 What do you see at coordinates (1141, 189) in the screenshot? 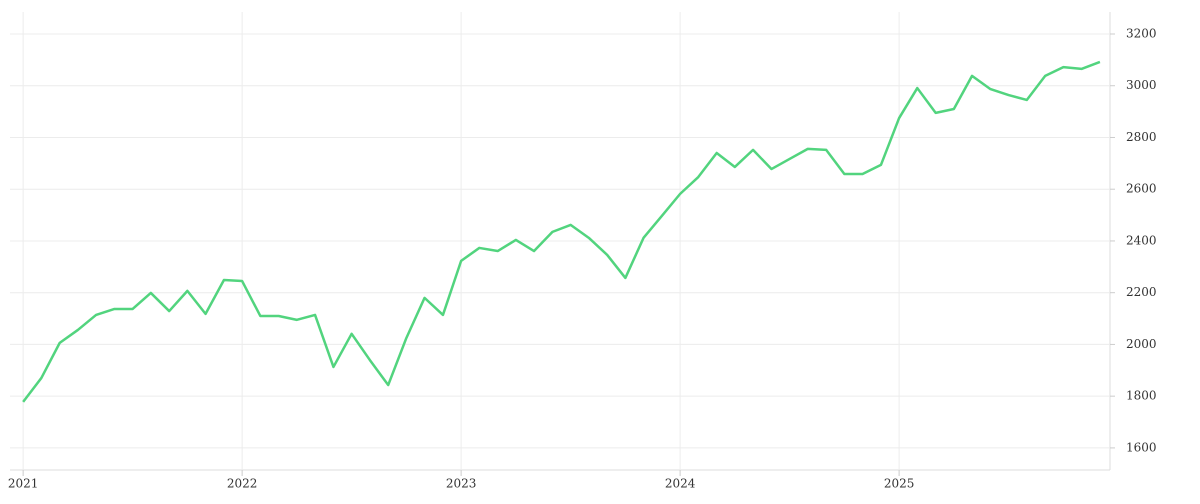
I see `y-tick-label: 2600` at bounding box center [1141, 189].